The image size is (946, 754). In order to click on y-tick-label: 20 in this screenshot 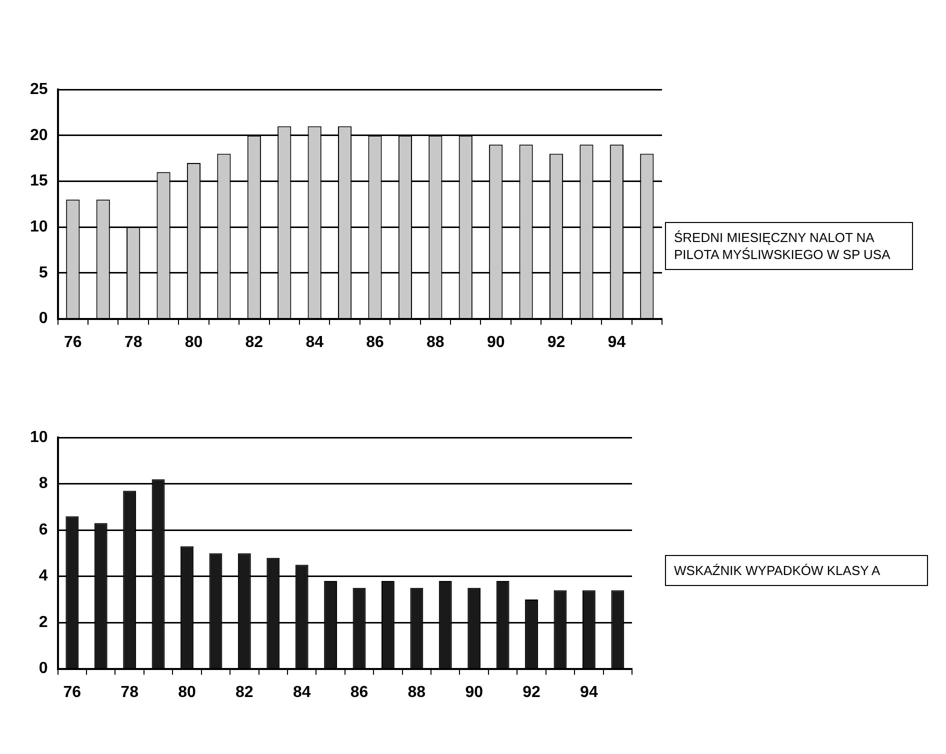, I will do `click(39, 135)`.